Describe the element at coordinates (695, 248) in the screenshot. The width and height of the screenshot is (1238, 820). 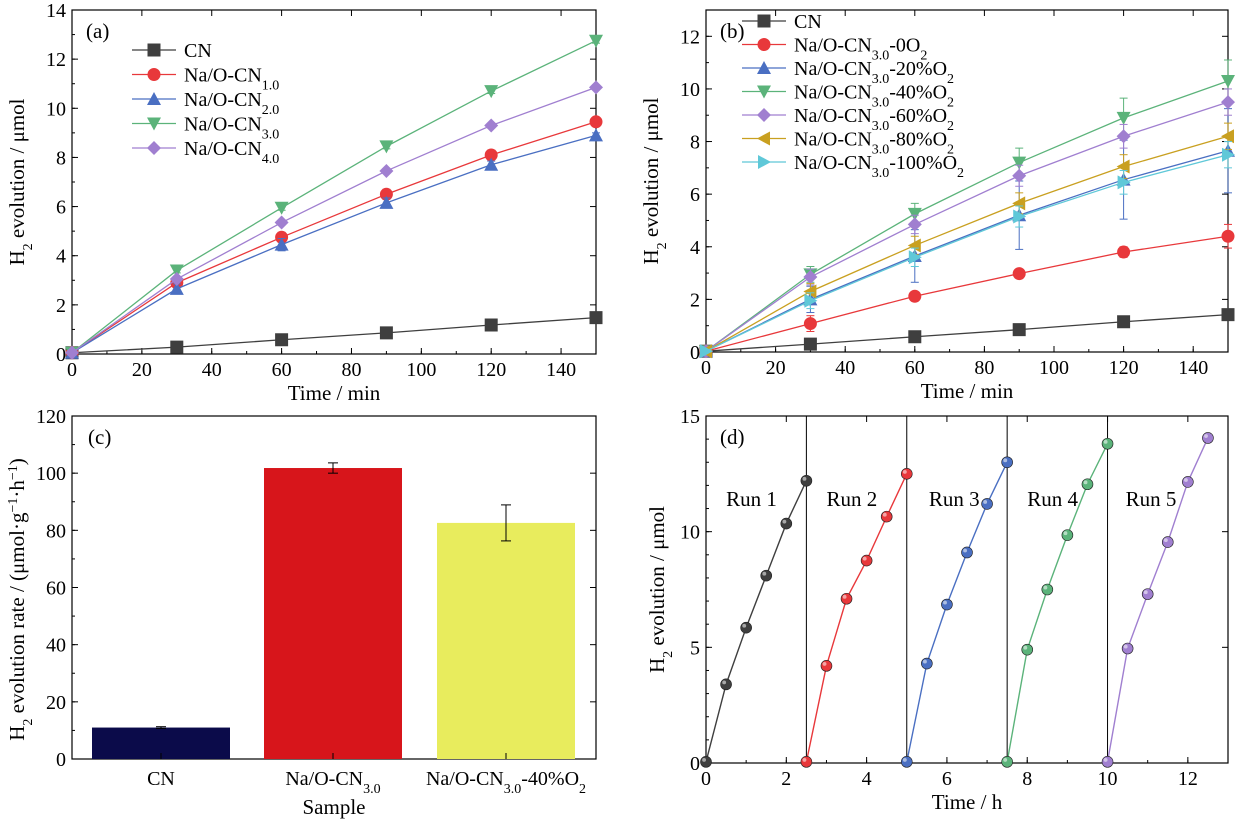
I see `panel-1-ytick-label: 4` at that location.